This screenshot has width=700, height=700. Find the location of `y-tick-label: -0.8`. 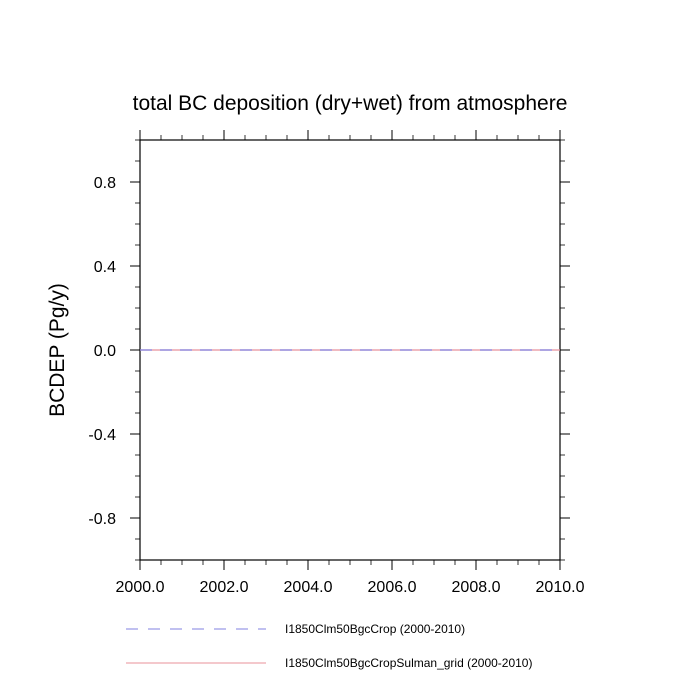

y-tick-label: -0.8 is located at coordinates (102, 519).